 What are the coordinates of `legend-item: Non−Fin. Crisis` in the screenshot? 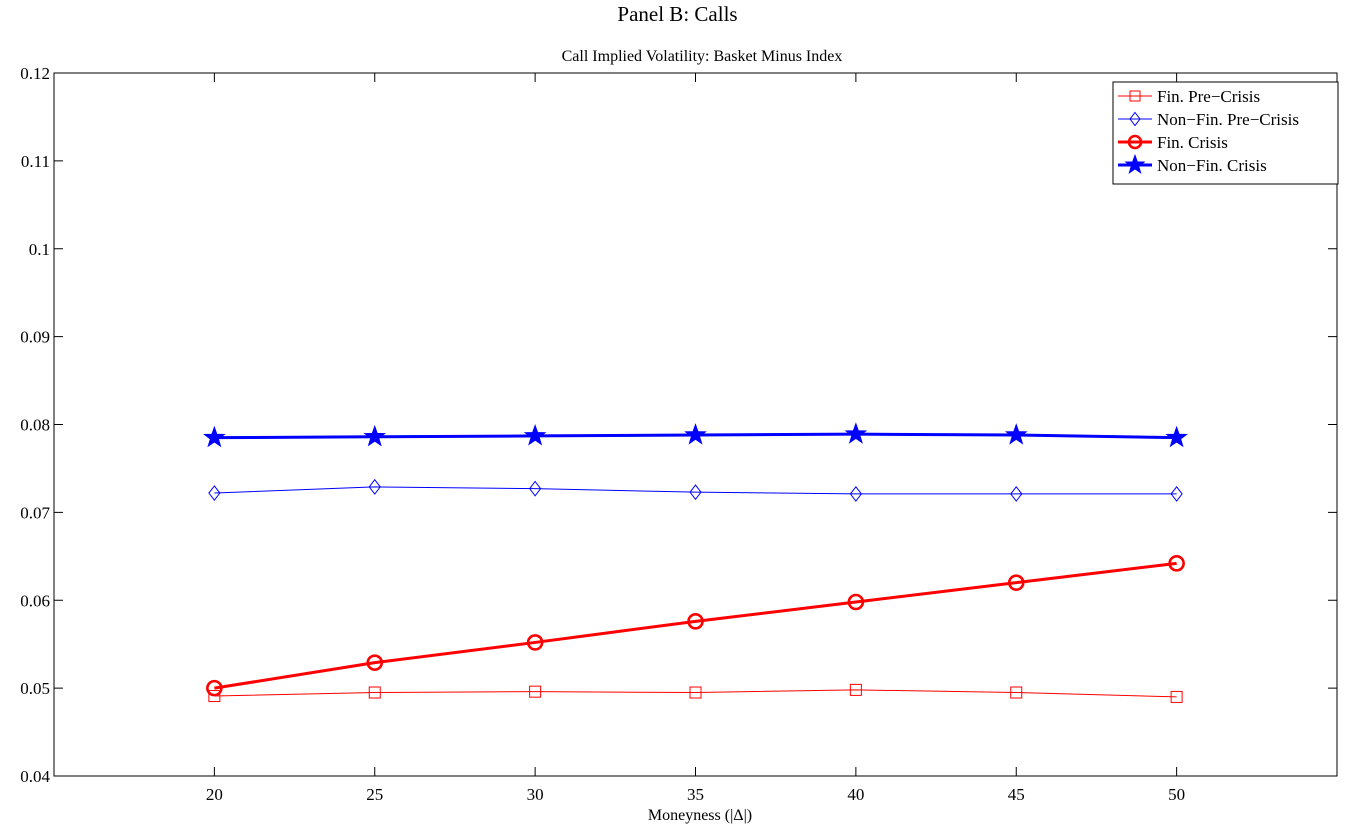 It's located at (1192, 164).